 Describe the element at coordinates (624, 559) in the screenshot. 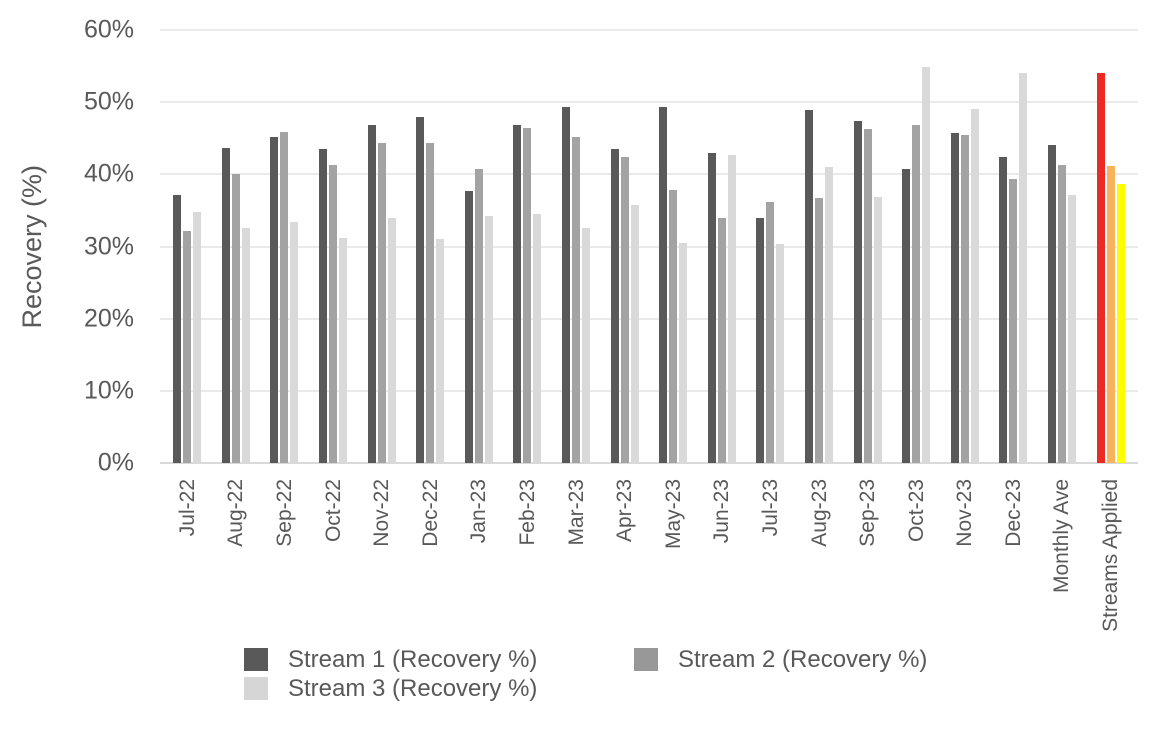

I see `x-tick-column: Apr-23` at that location.